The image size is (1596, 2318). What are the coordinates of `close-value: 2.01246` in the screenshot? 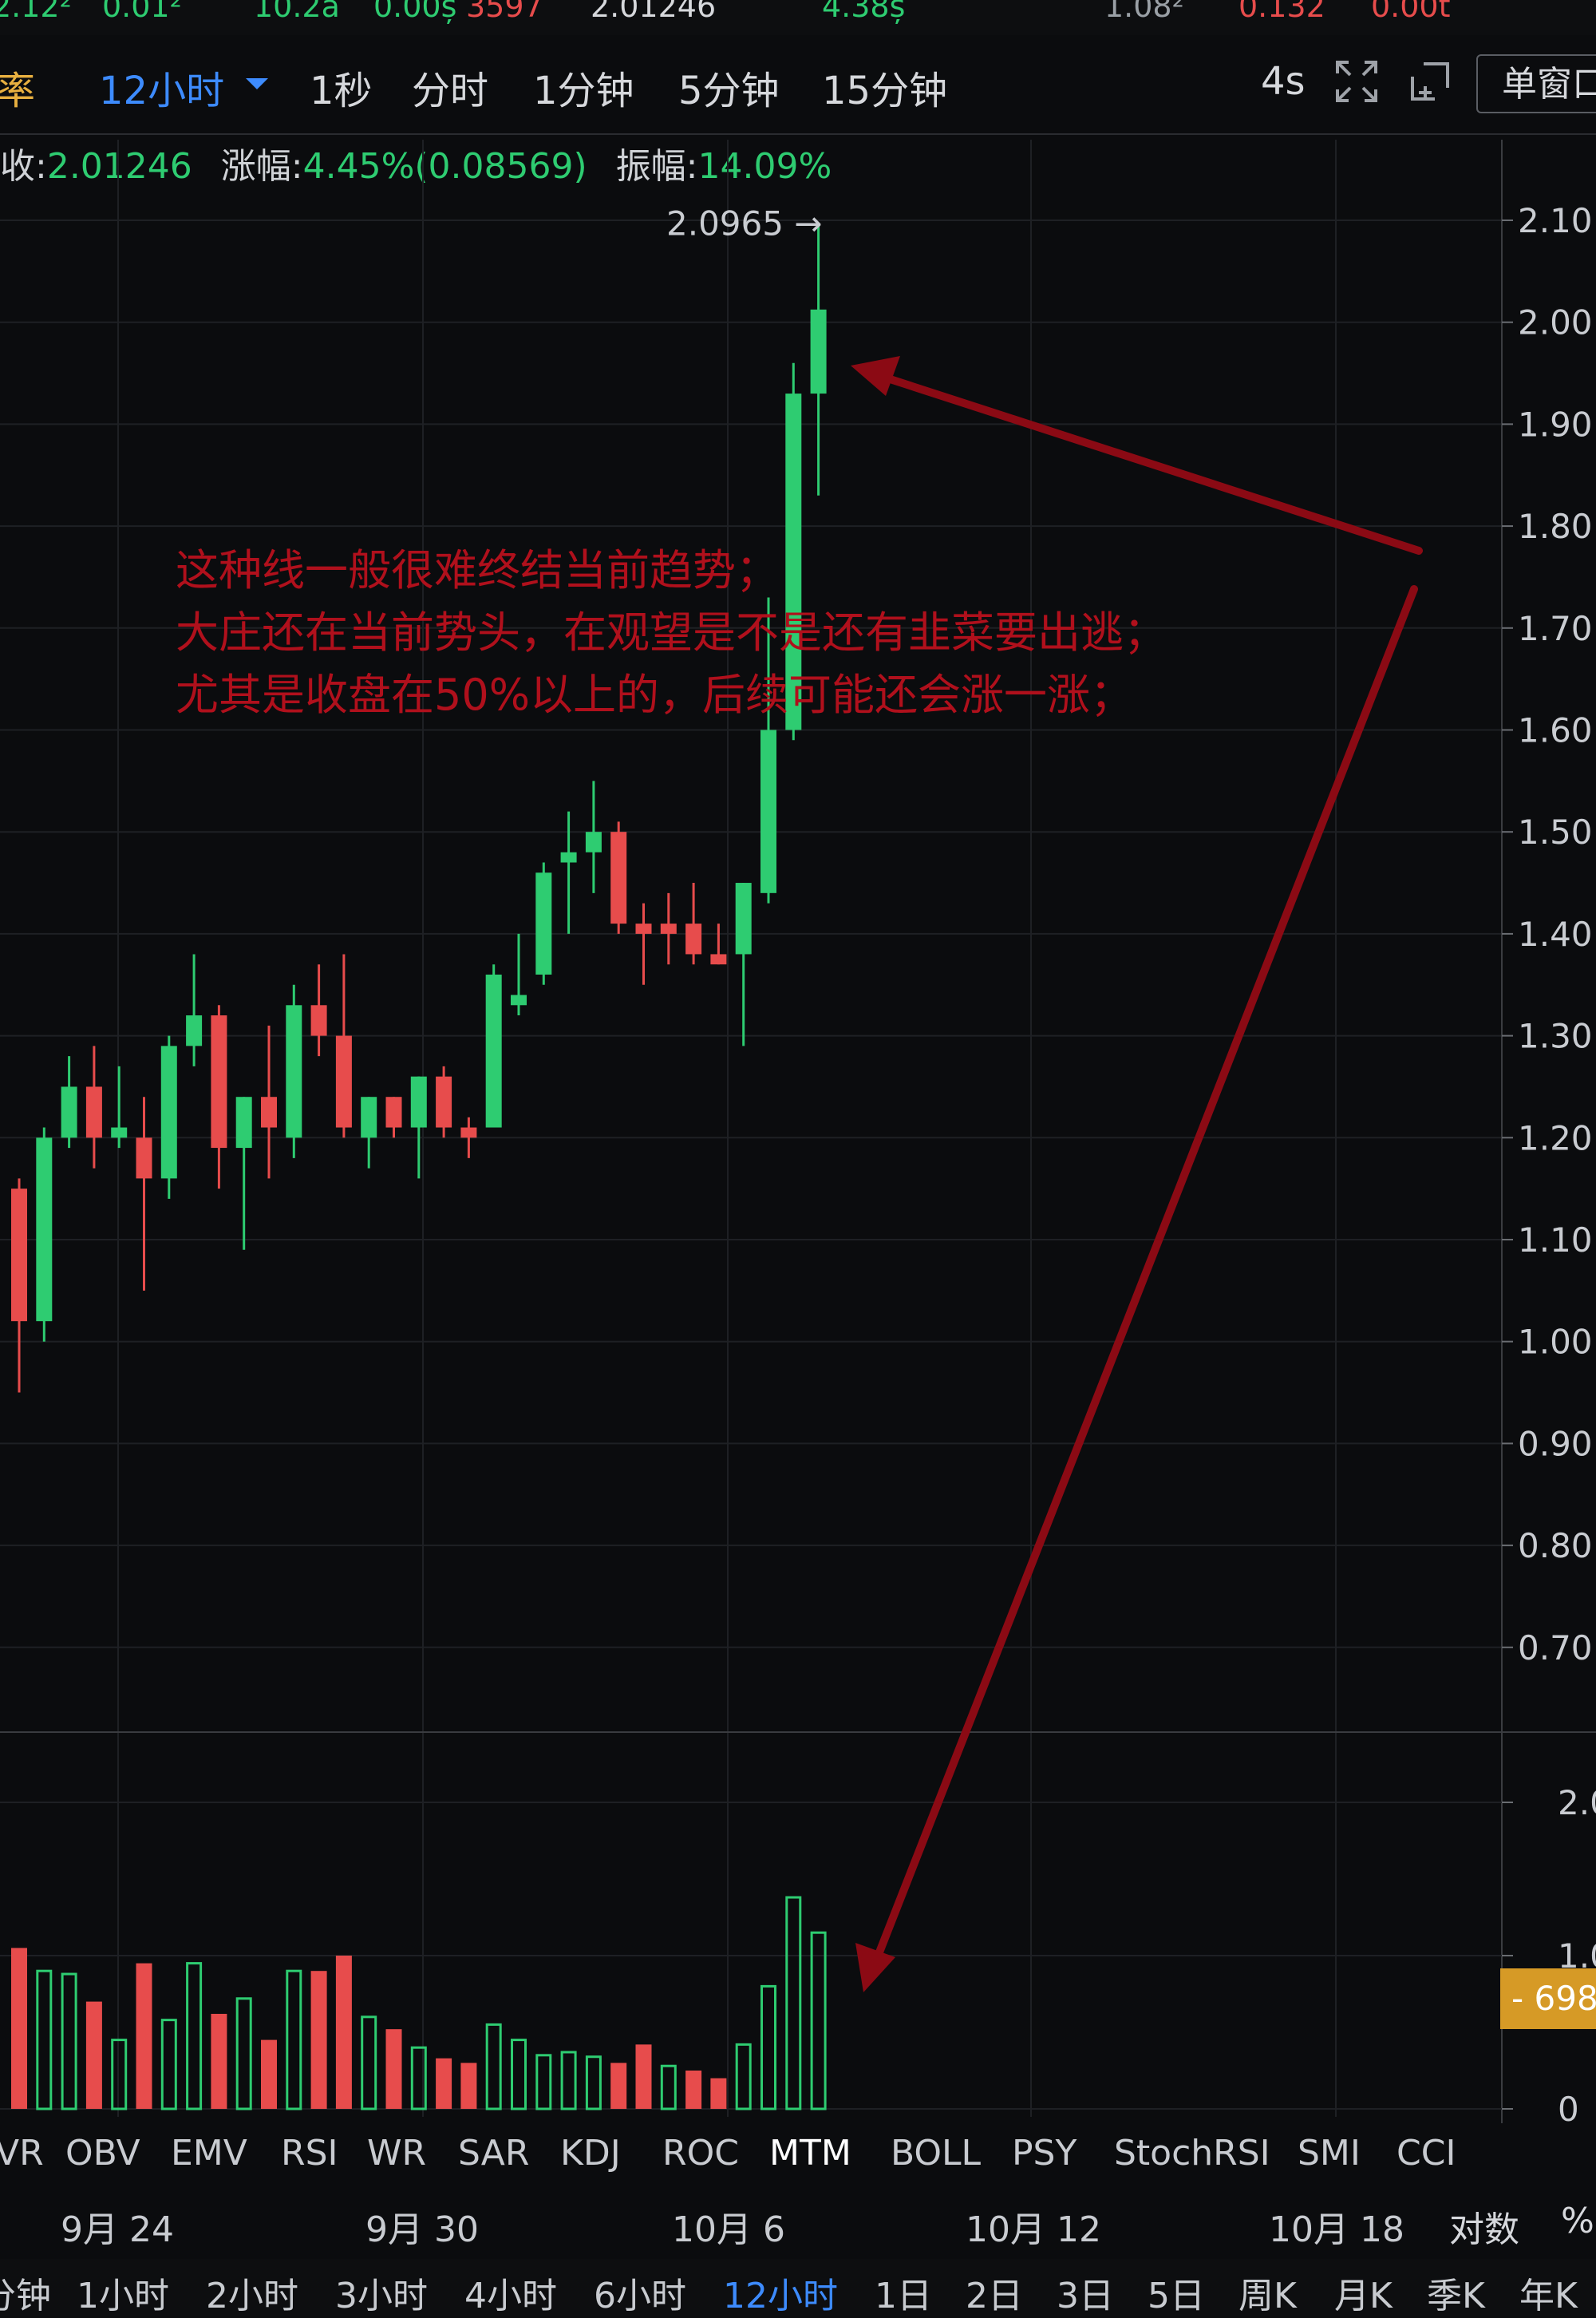 It's located at (119, 166).